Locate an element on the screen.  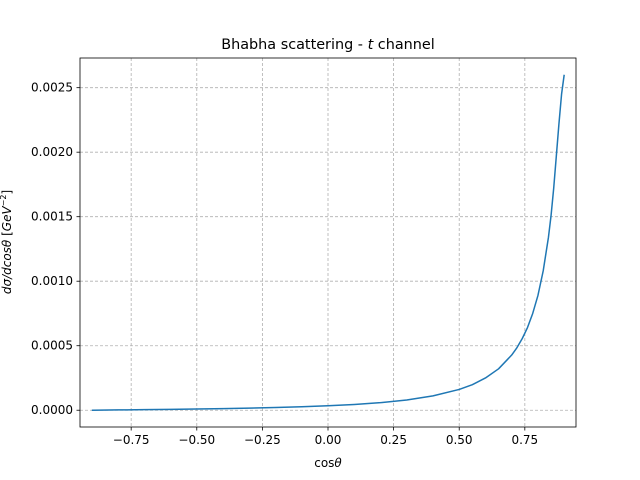
x-tick-label: −0.25 is located at coordinates (262, 440).